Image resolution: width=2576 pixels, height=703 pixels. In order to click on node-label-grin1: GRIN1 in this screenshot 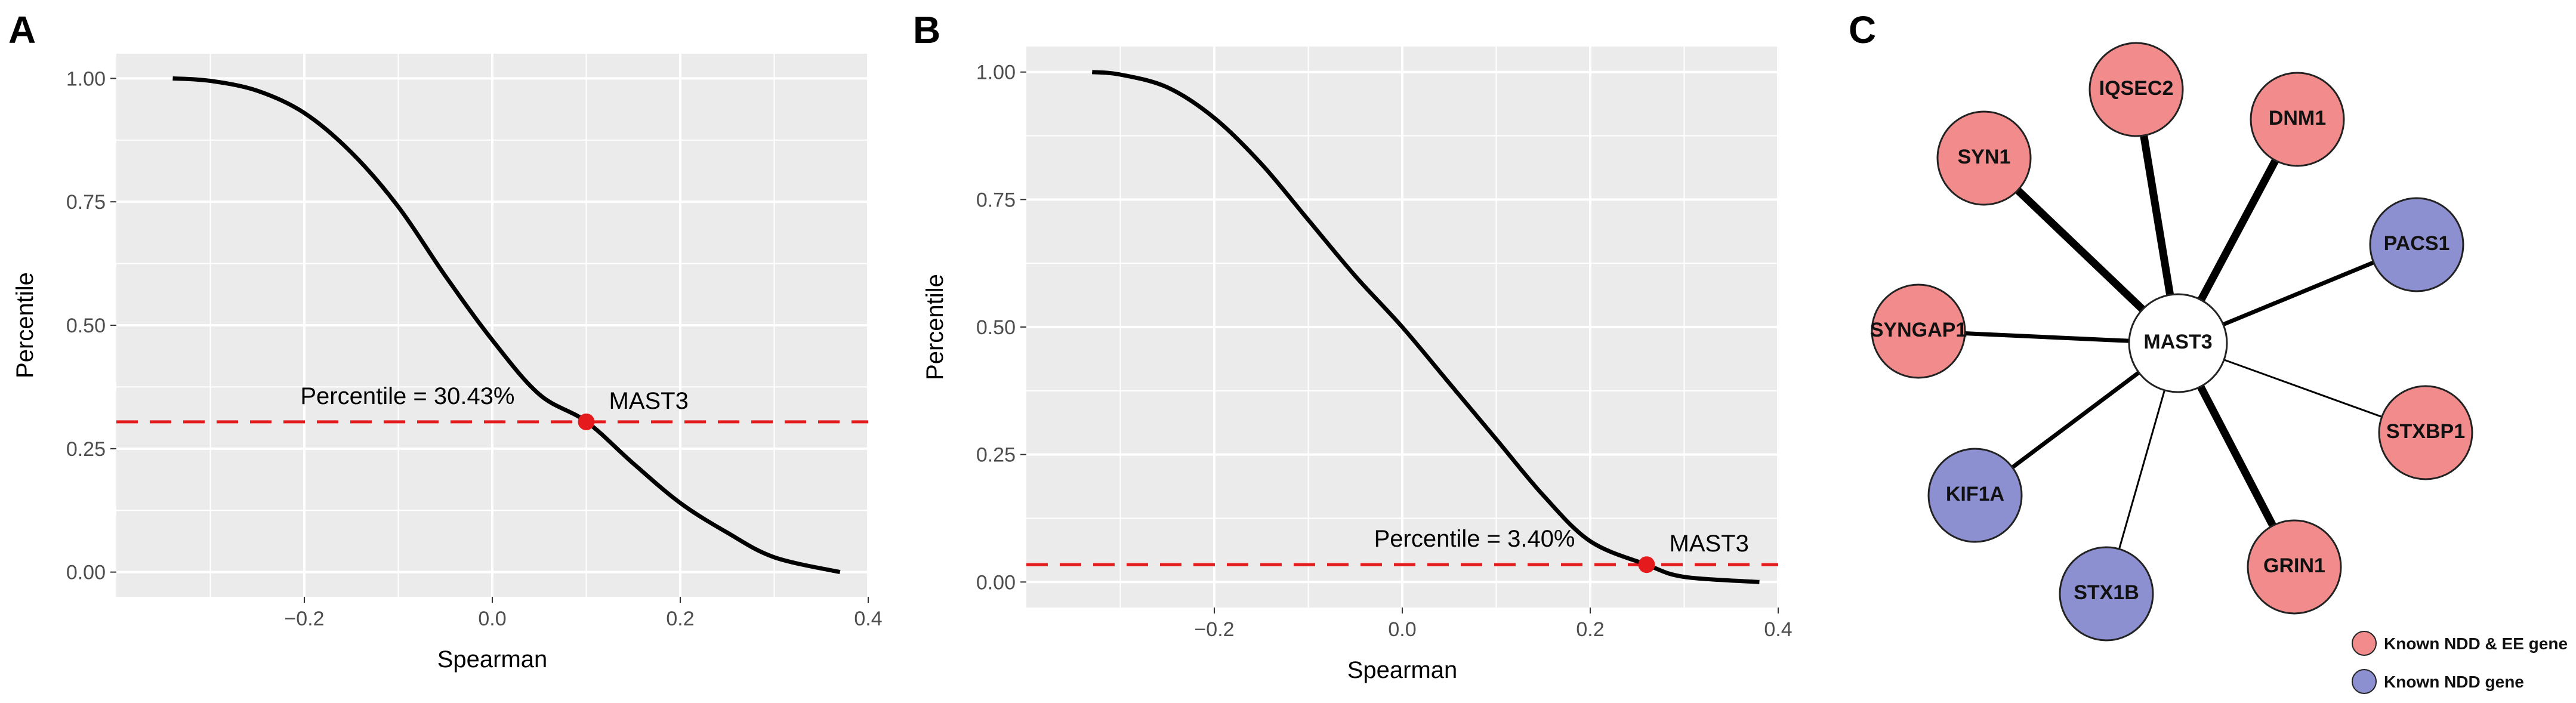, I will do `click(2294, 565)`.